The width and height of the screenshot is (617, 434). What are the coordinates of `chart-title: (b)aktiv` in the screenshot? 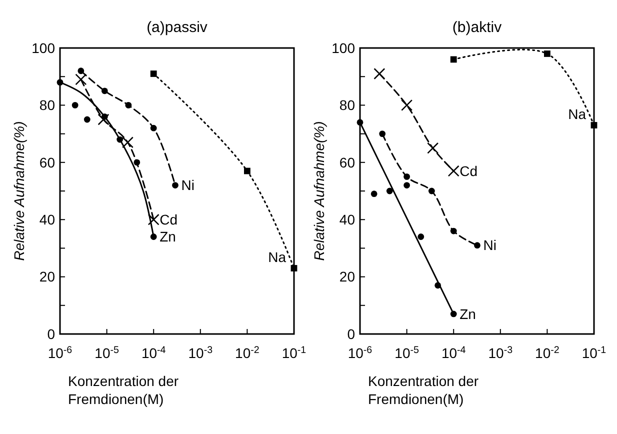 It's located at (477, 27).